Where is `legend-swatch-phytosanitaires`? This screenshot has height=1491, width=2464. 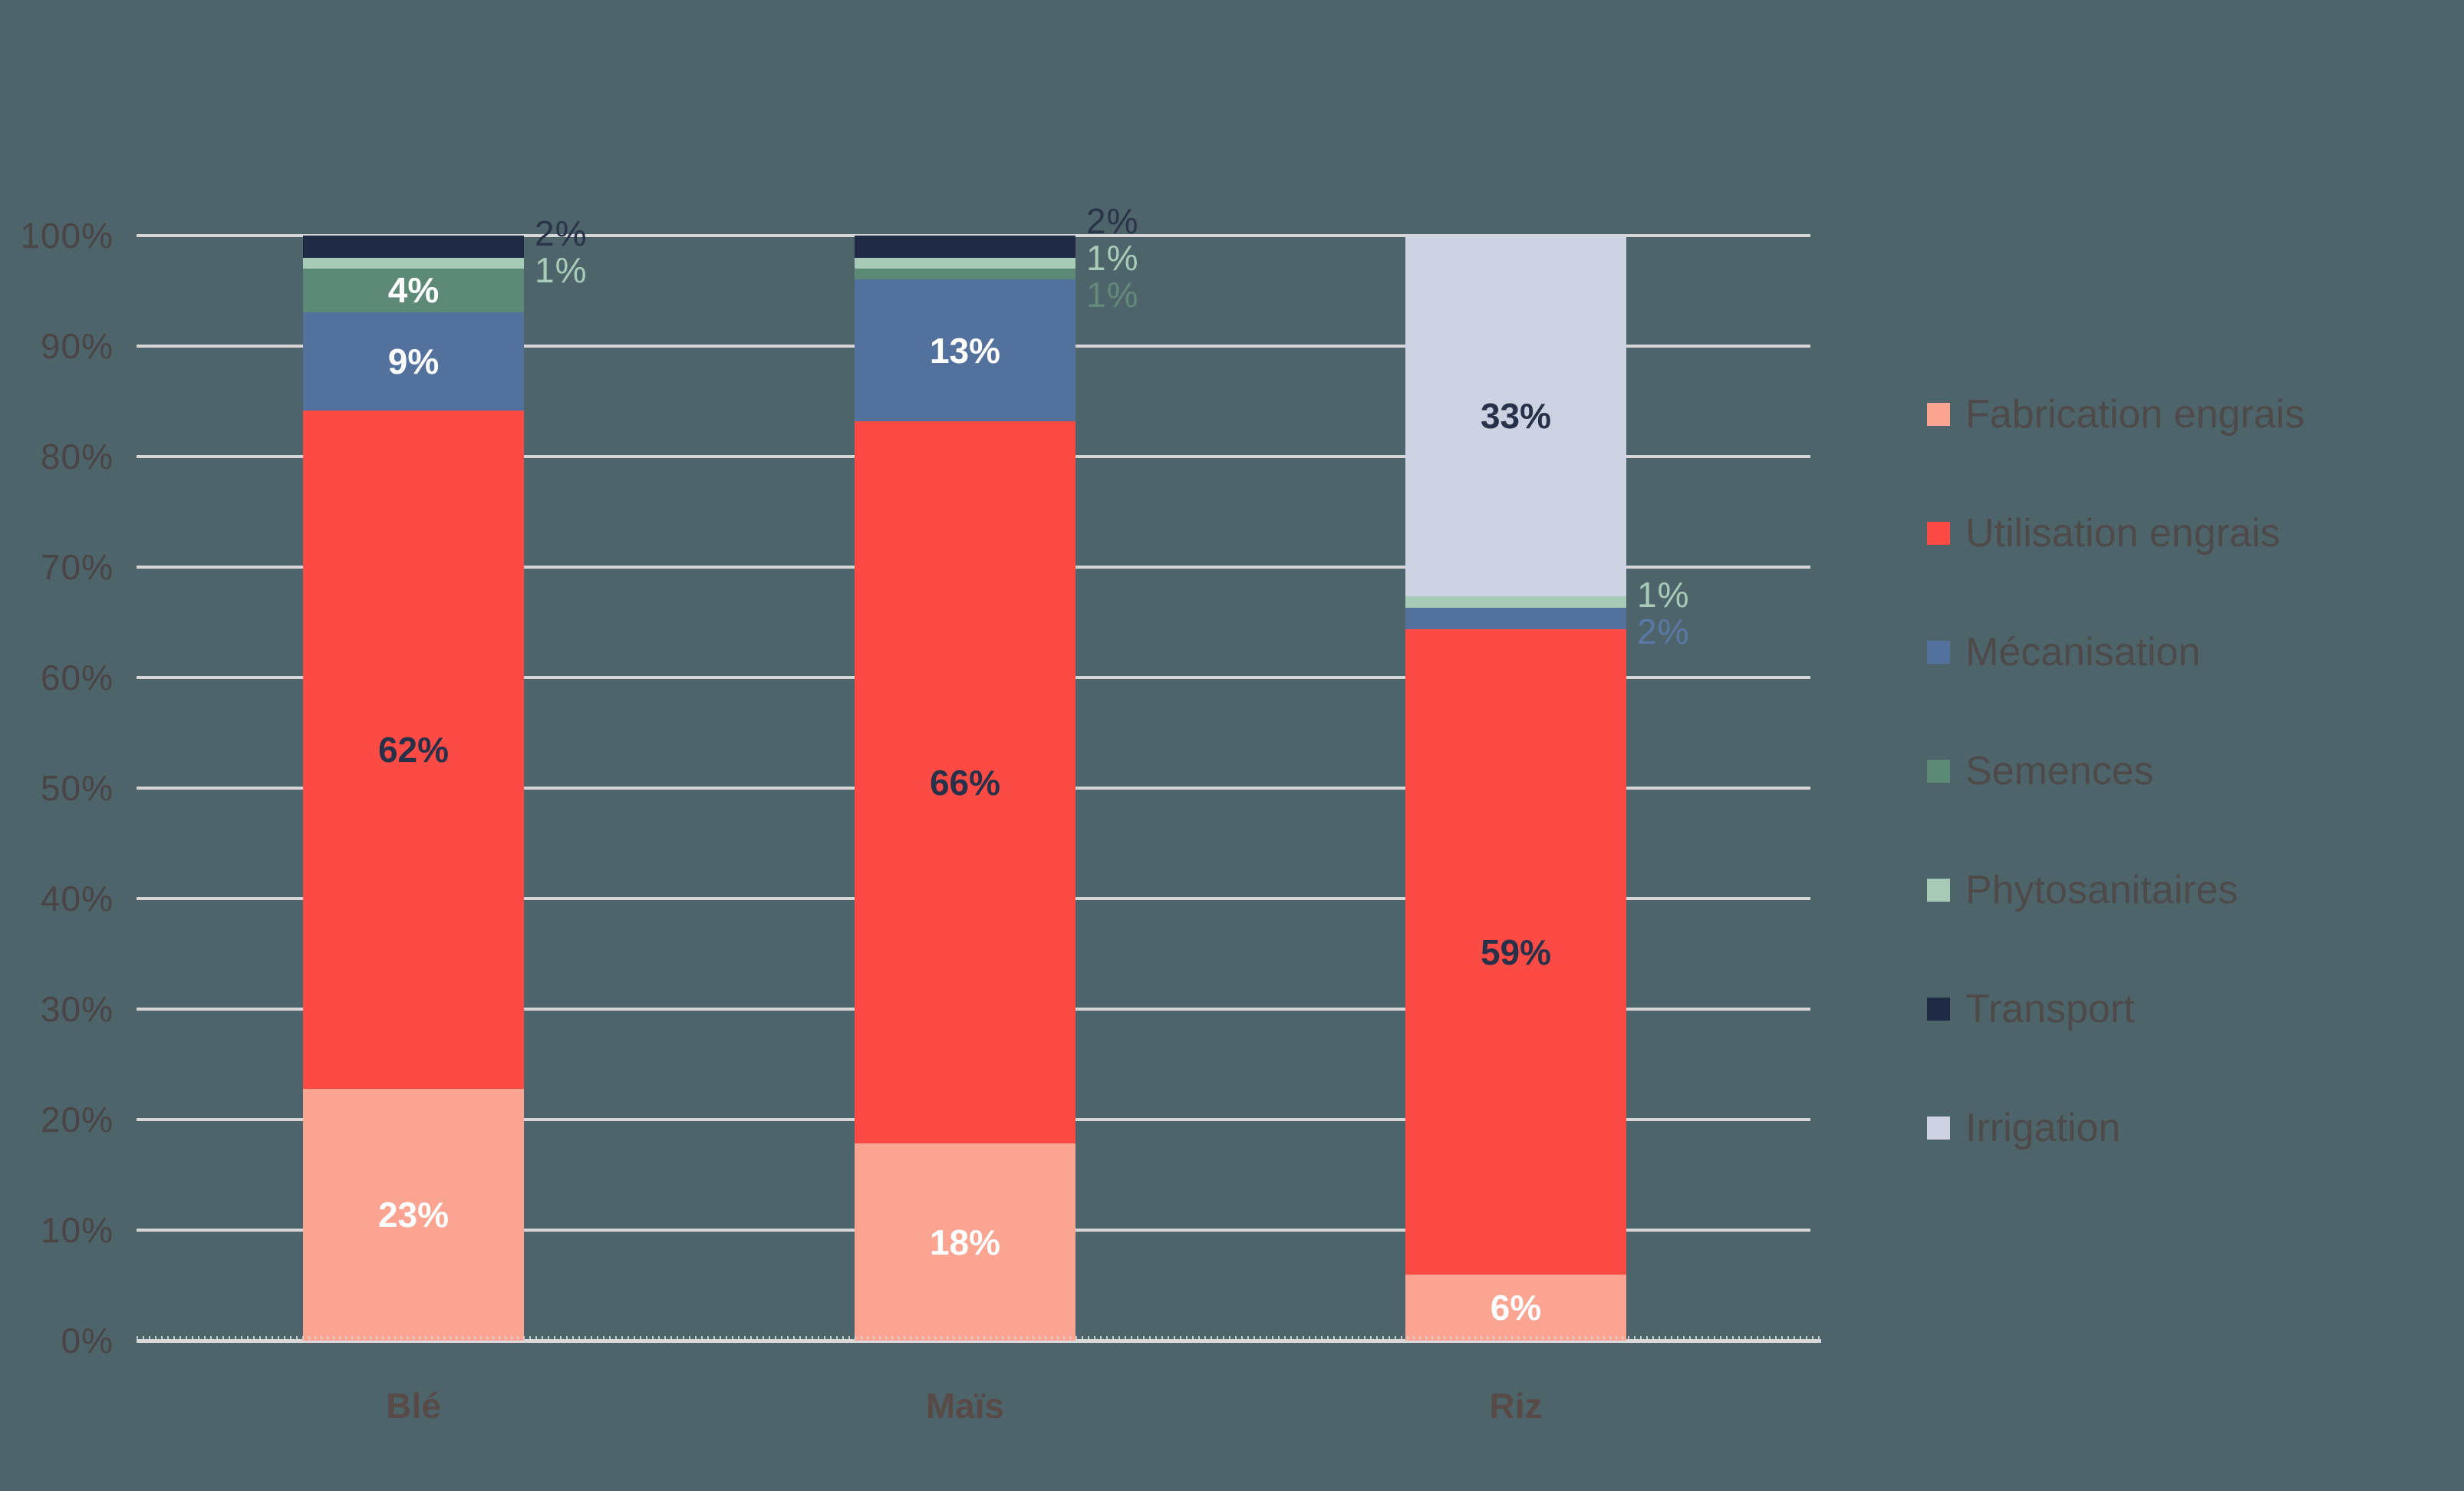
legend-swatch-phytosanitaires is located at coordinates (1938, 890).